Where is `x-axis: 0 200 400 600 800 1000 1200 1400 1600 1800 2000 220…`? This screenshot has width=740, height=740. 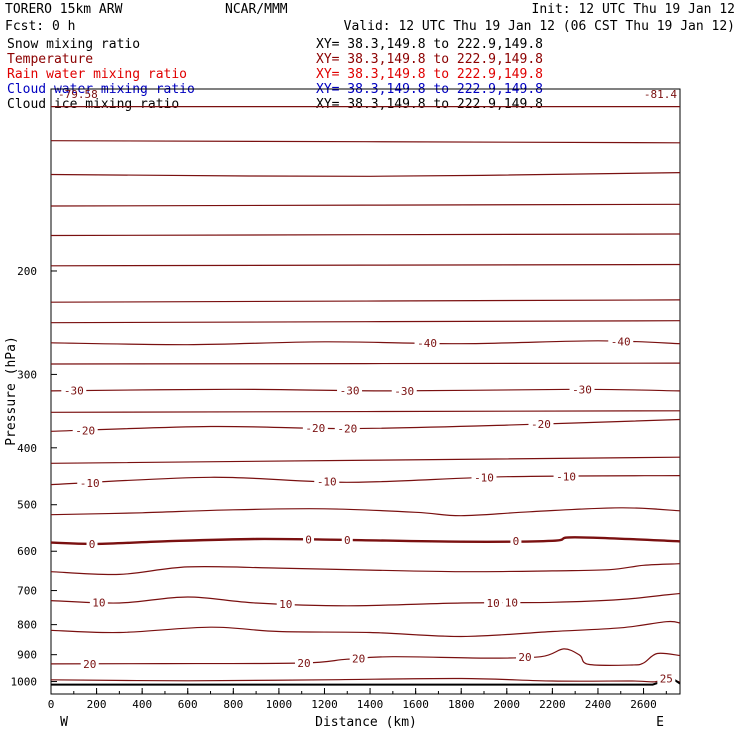 x-axis: 0 200 400 600 800 1000 1200 1400 1600 1800 2000 220… is located at coordinates (357, 699).